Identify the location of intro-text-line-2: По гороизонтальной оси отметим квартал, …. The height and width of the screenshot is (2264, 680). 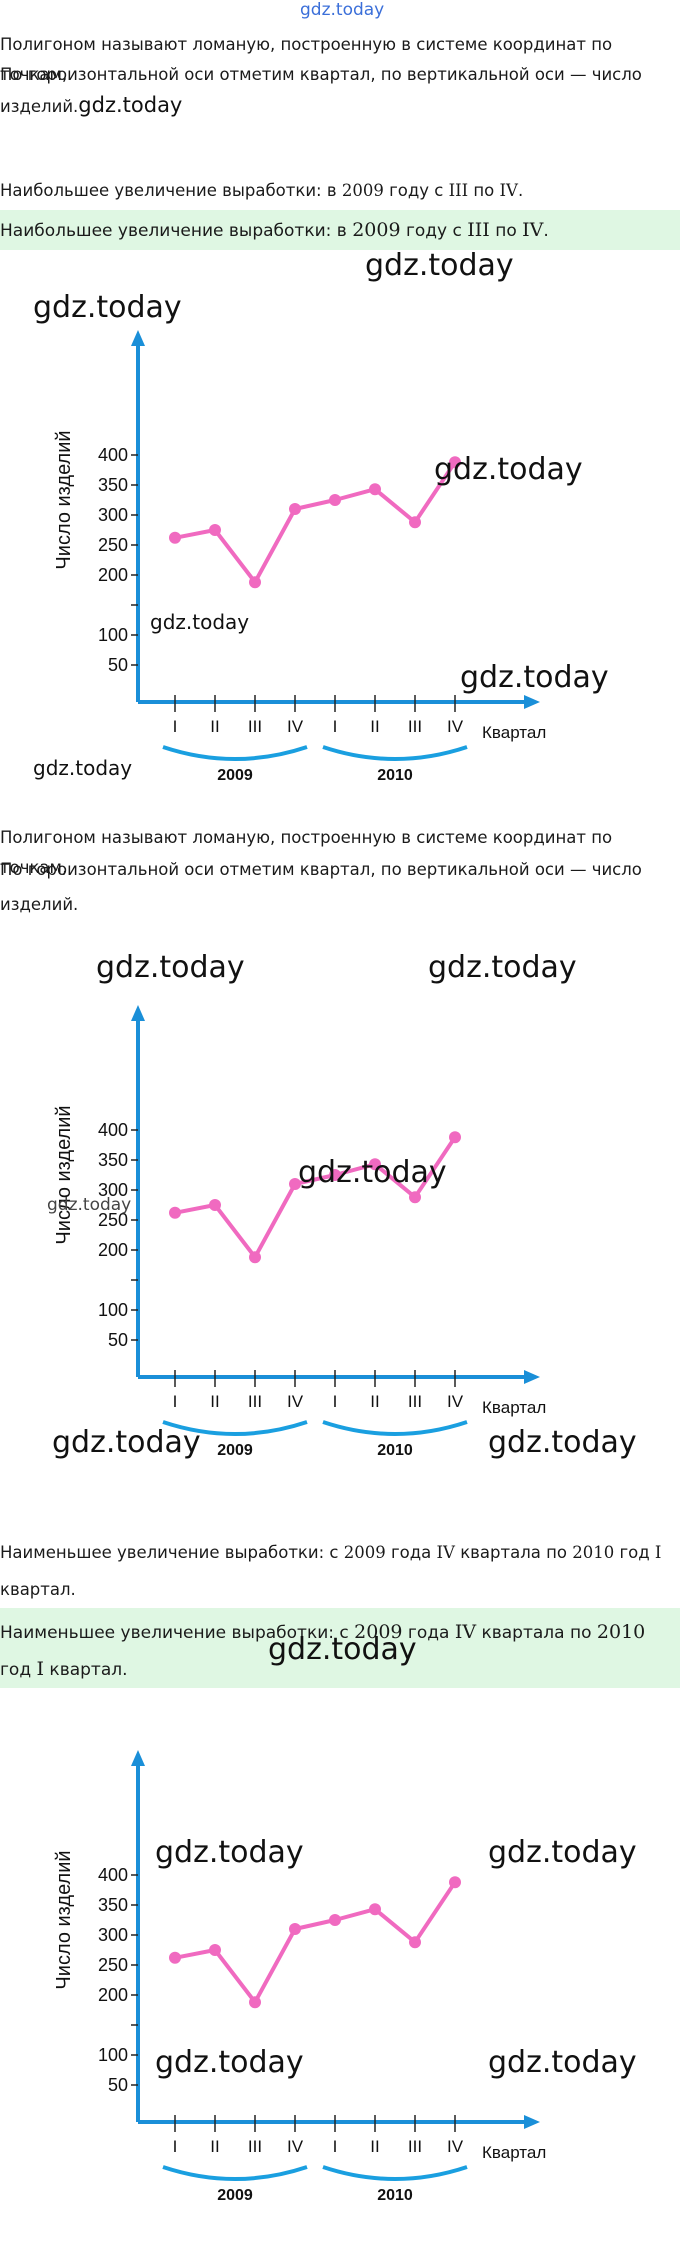
(321, 74).